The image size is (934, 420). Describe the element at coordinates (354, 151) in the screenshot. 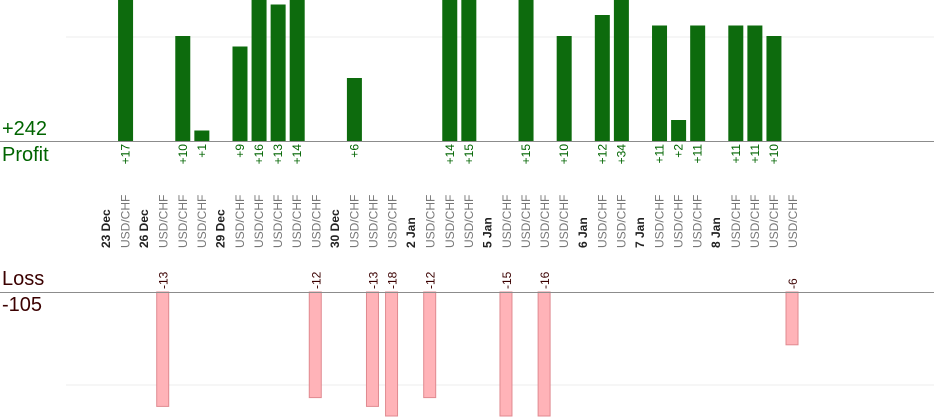

I see `profit-value-label: +6` at that location.